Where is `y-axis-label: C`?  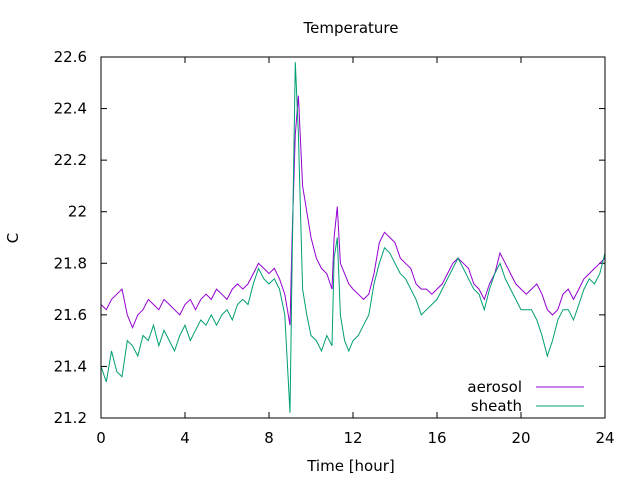 y-axis-label: C is located at coordinates (13, 238).